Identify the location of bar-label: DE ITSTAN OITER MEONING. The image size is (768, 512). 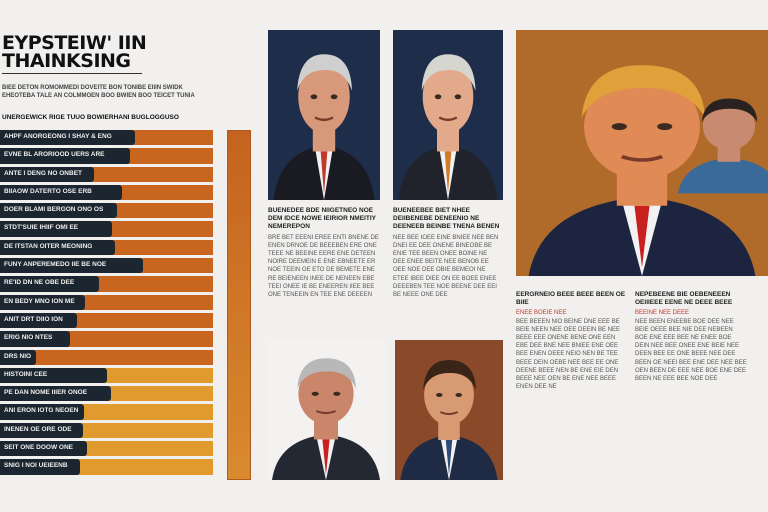
(57, 247).